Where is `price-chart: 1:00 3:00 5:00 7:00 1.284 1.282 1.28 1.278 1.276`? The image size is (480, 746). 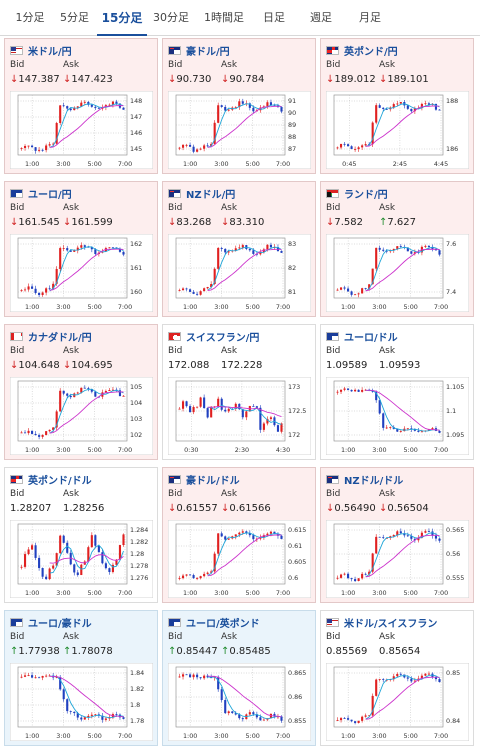
price-chart: 1:00 3:00 5:00 7:00 1.284 1.282 1.28 1.278 1.276 is located at coordinates (81, 559).